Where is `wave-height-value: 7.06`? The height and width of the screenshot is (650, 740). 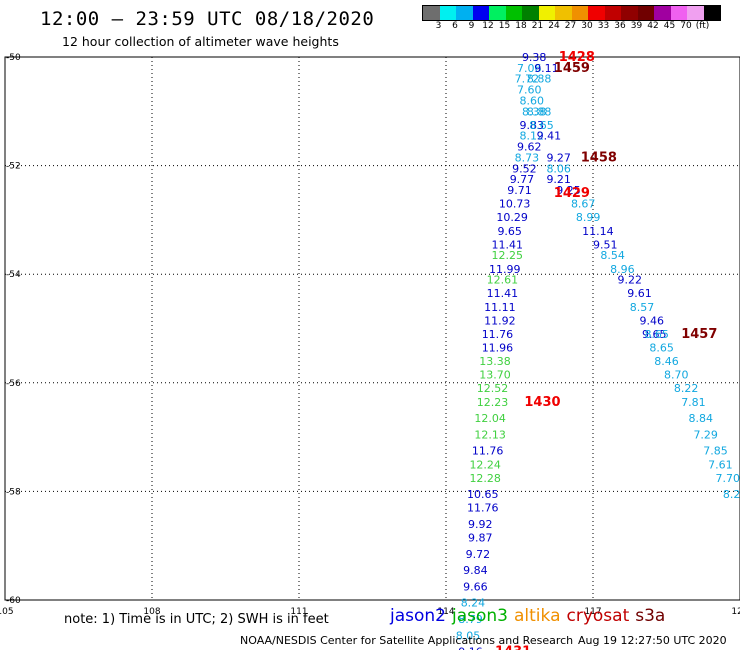
wave-height-value: 7.06 is located at coordinates (529, 68).